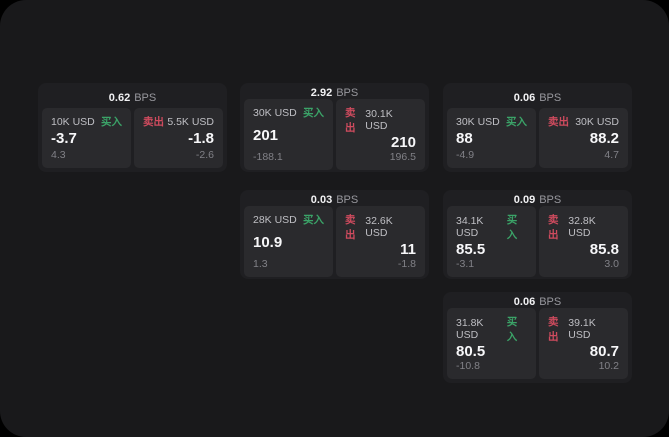 Image resolution: width=669 pixels, height=437 pixels. What do you see at coordinates (119, 97) in the screenshot?
I see `bps-value: 0.62` at bounding box center [119, 97].